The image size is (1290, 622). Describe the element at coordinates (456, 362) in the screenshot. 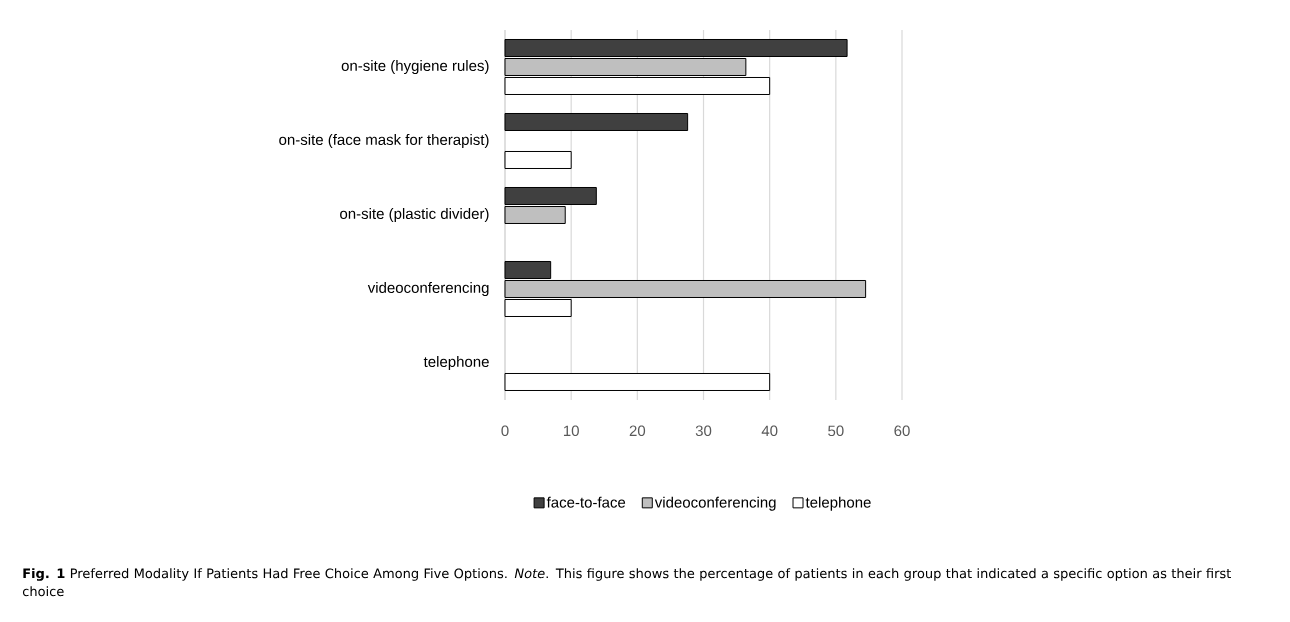

I see `y-tick-label: telephone` at that location.